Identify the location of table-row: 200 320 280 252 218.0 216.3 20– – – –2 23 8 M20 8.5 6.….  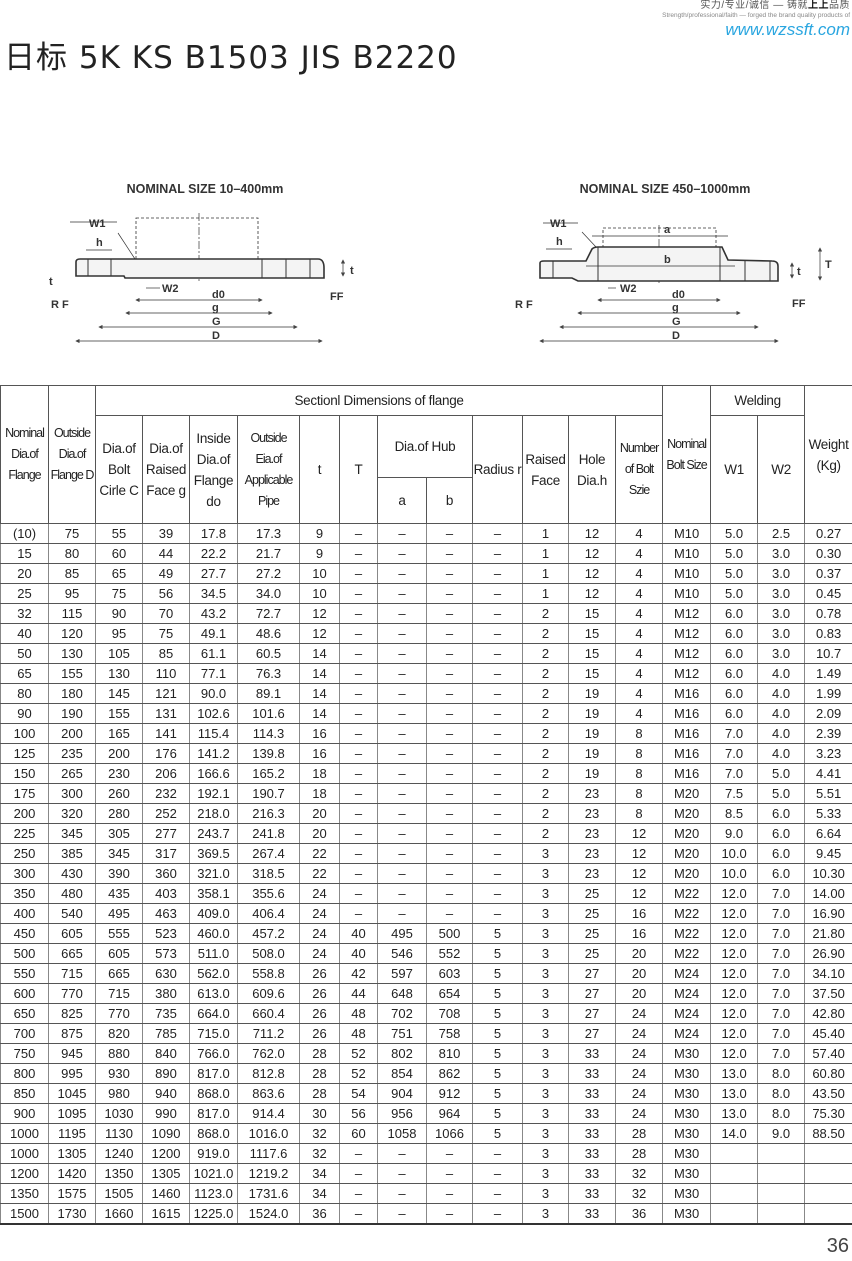
(426, 813).